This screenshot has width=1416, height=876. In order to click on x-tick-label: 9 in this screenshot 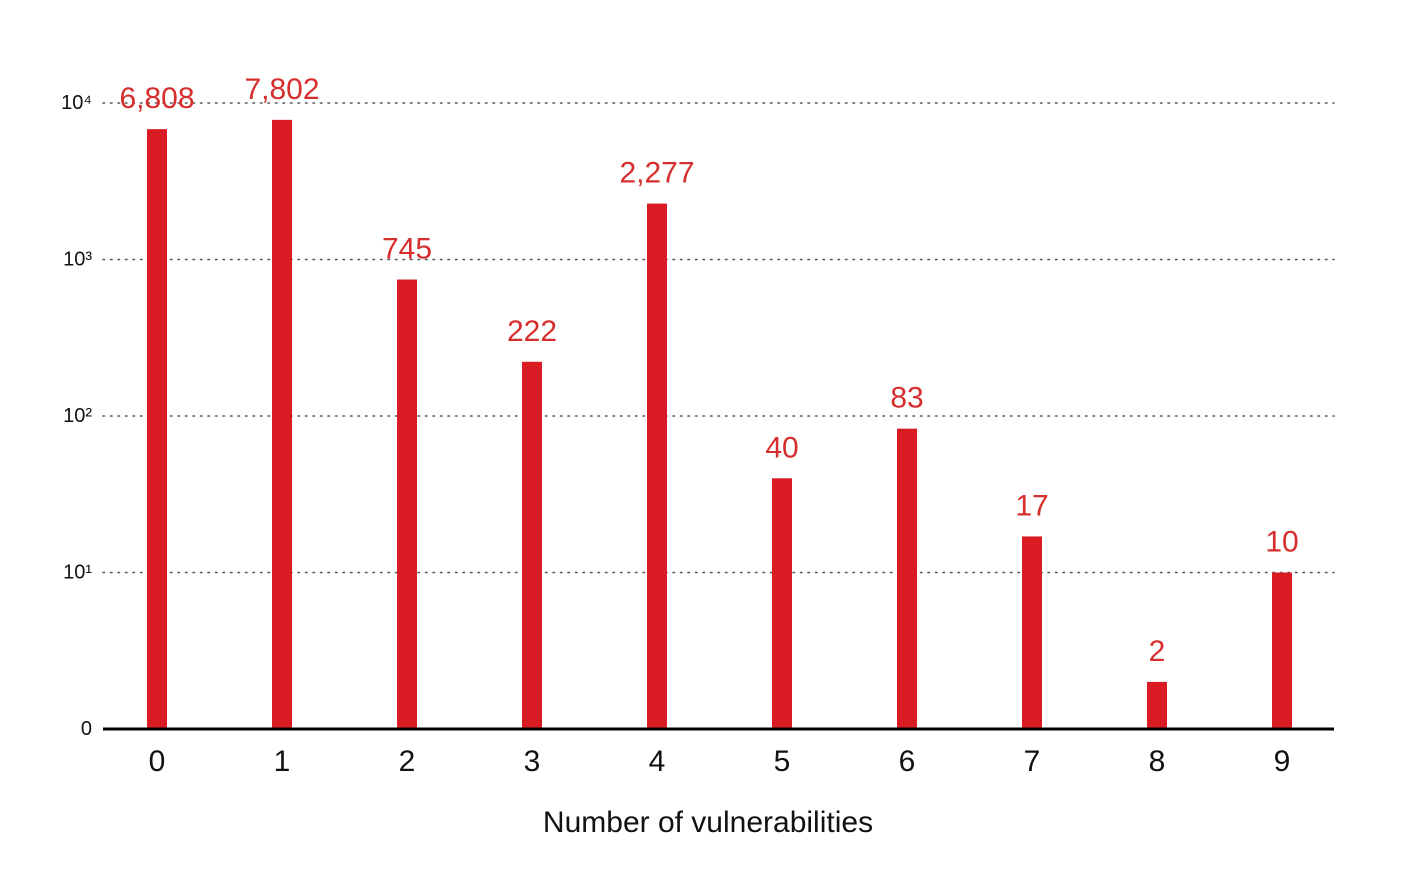, I will do `click(1282, 761)`.